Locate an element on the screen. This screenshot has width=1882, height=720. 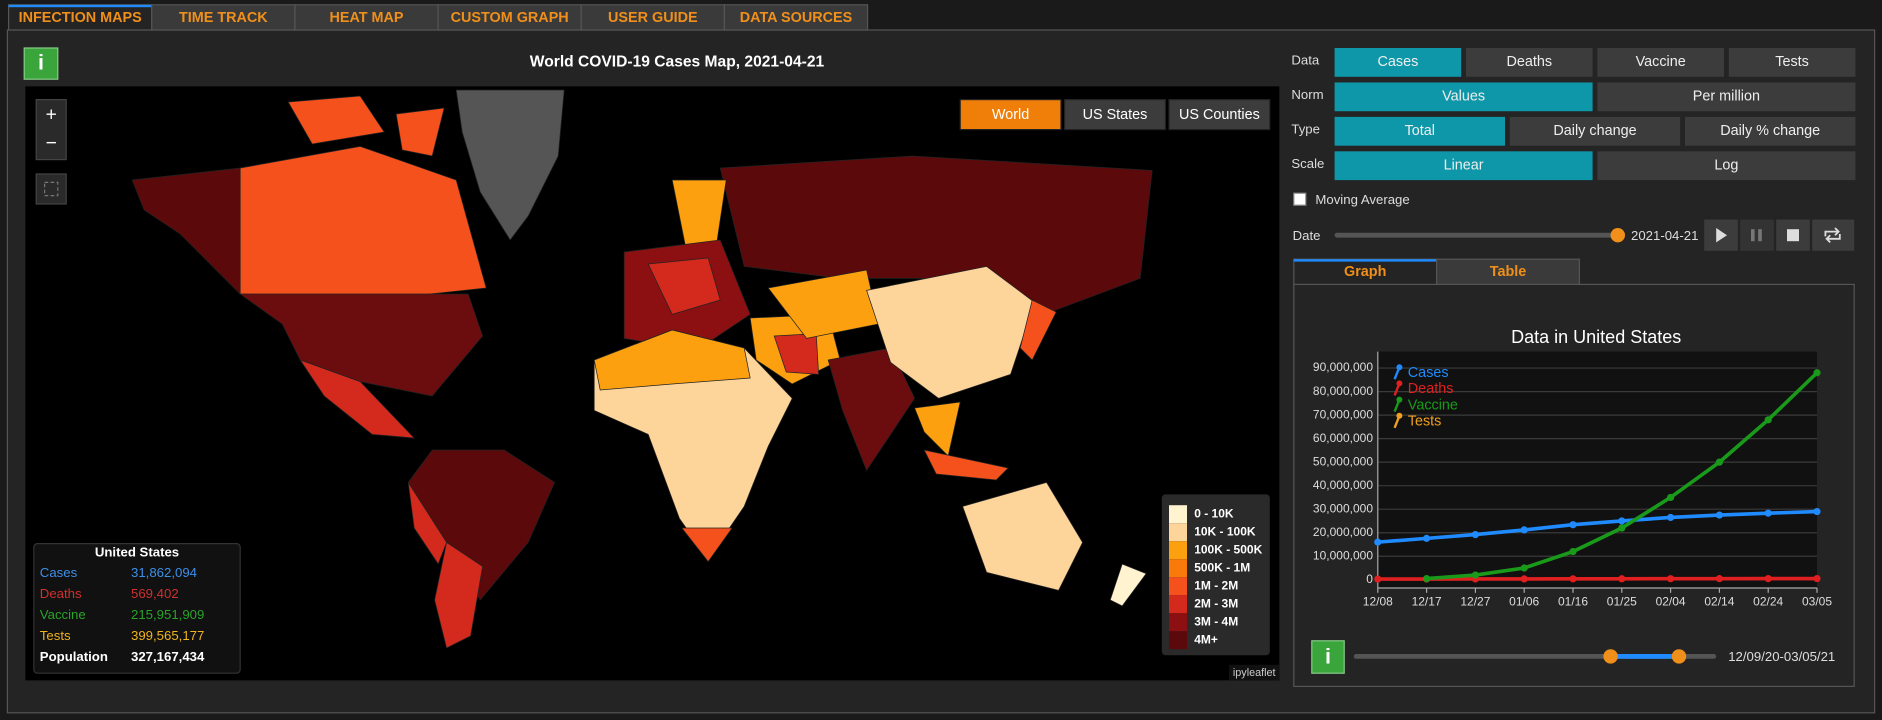
y-tick-label: 90,000,000 is located at coordinates (1343, 367).